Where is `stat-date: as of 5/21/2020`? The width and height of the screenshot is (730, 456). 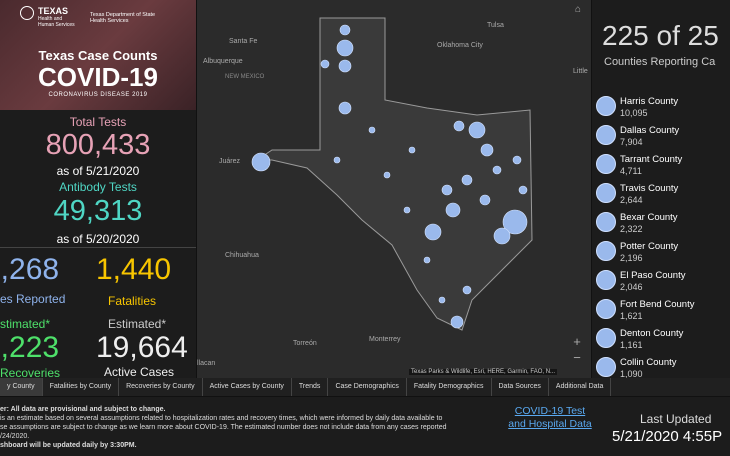
stat-date: as of 5/21/2020 is located at coordinates (98, 171).